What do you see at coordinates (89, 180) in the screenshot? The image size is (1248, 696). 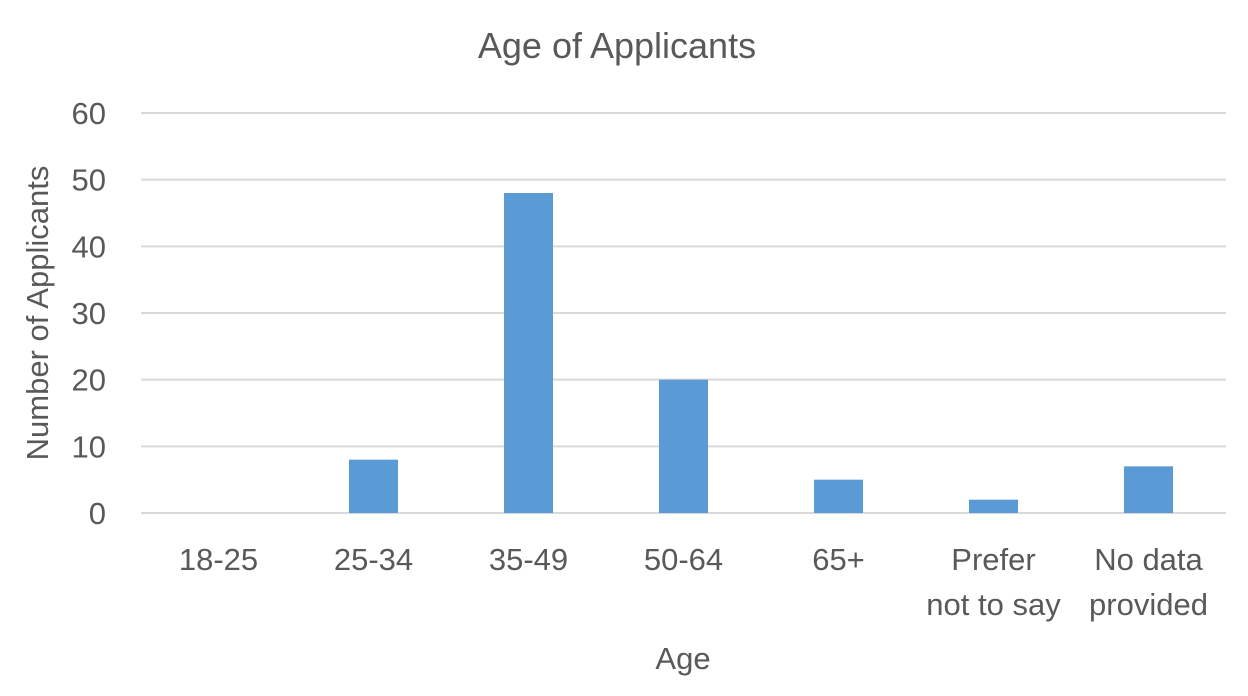 I see `y-tick-label: 50` at bounding box center [89, 180].